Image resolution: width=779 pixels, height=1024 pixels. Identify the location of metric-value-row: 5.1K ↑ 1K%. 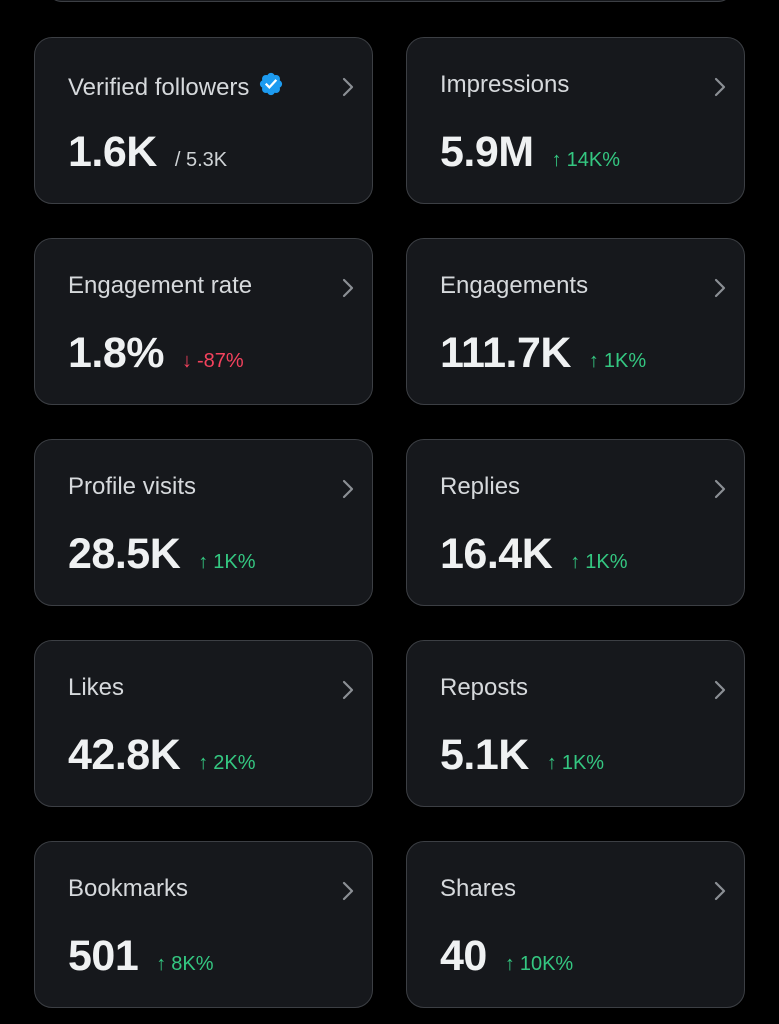
(522, 755).